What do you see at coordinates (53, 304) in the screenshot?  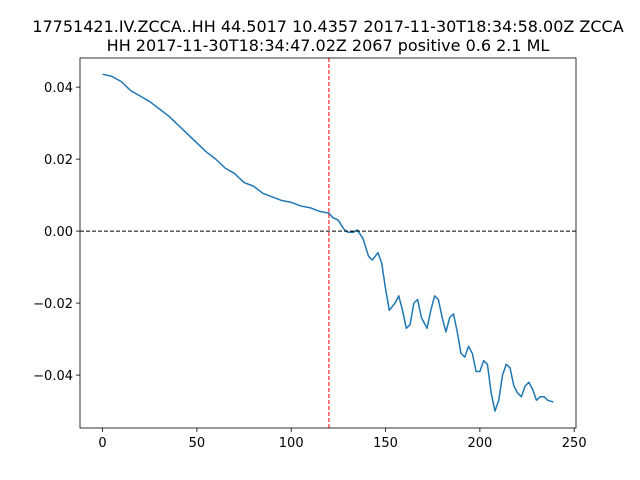 I see `y-tick-label: −0.02` at bounding box center [53, 304].